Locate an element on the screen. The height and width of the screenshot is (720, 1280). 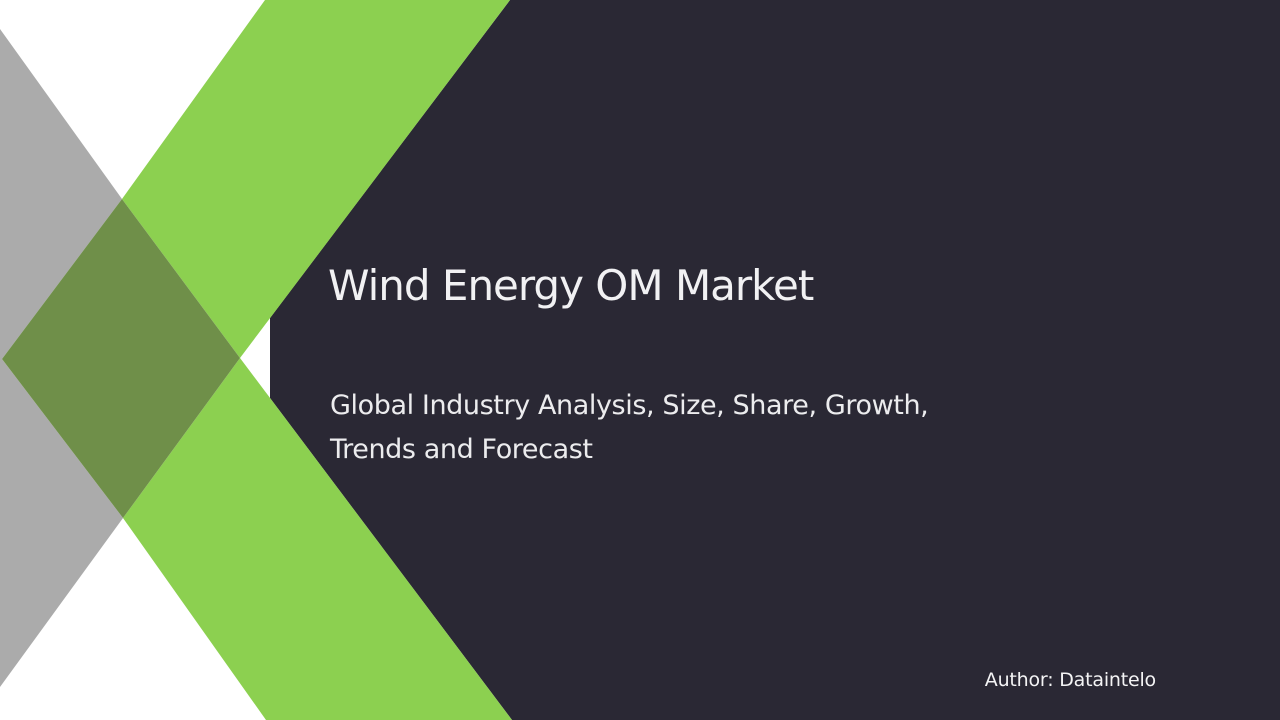
slide-subtitle-line-2: Trends and Forecast is located at coordinates (461, 449).